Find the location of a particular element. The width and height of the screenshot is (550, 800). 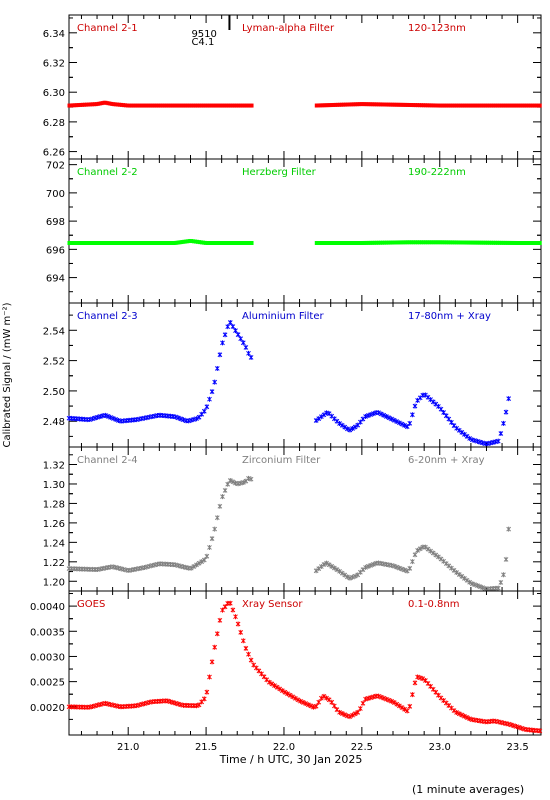

y-tick-label: 0.0040 is located at coordinates (47, 607).